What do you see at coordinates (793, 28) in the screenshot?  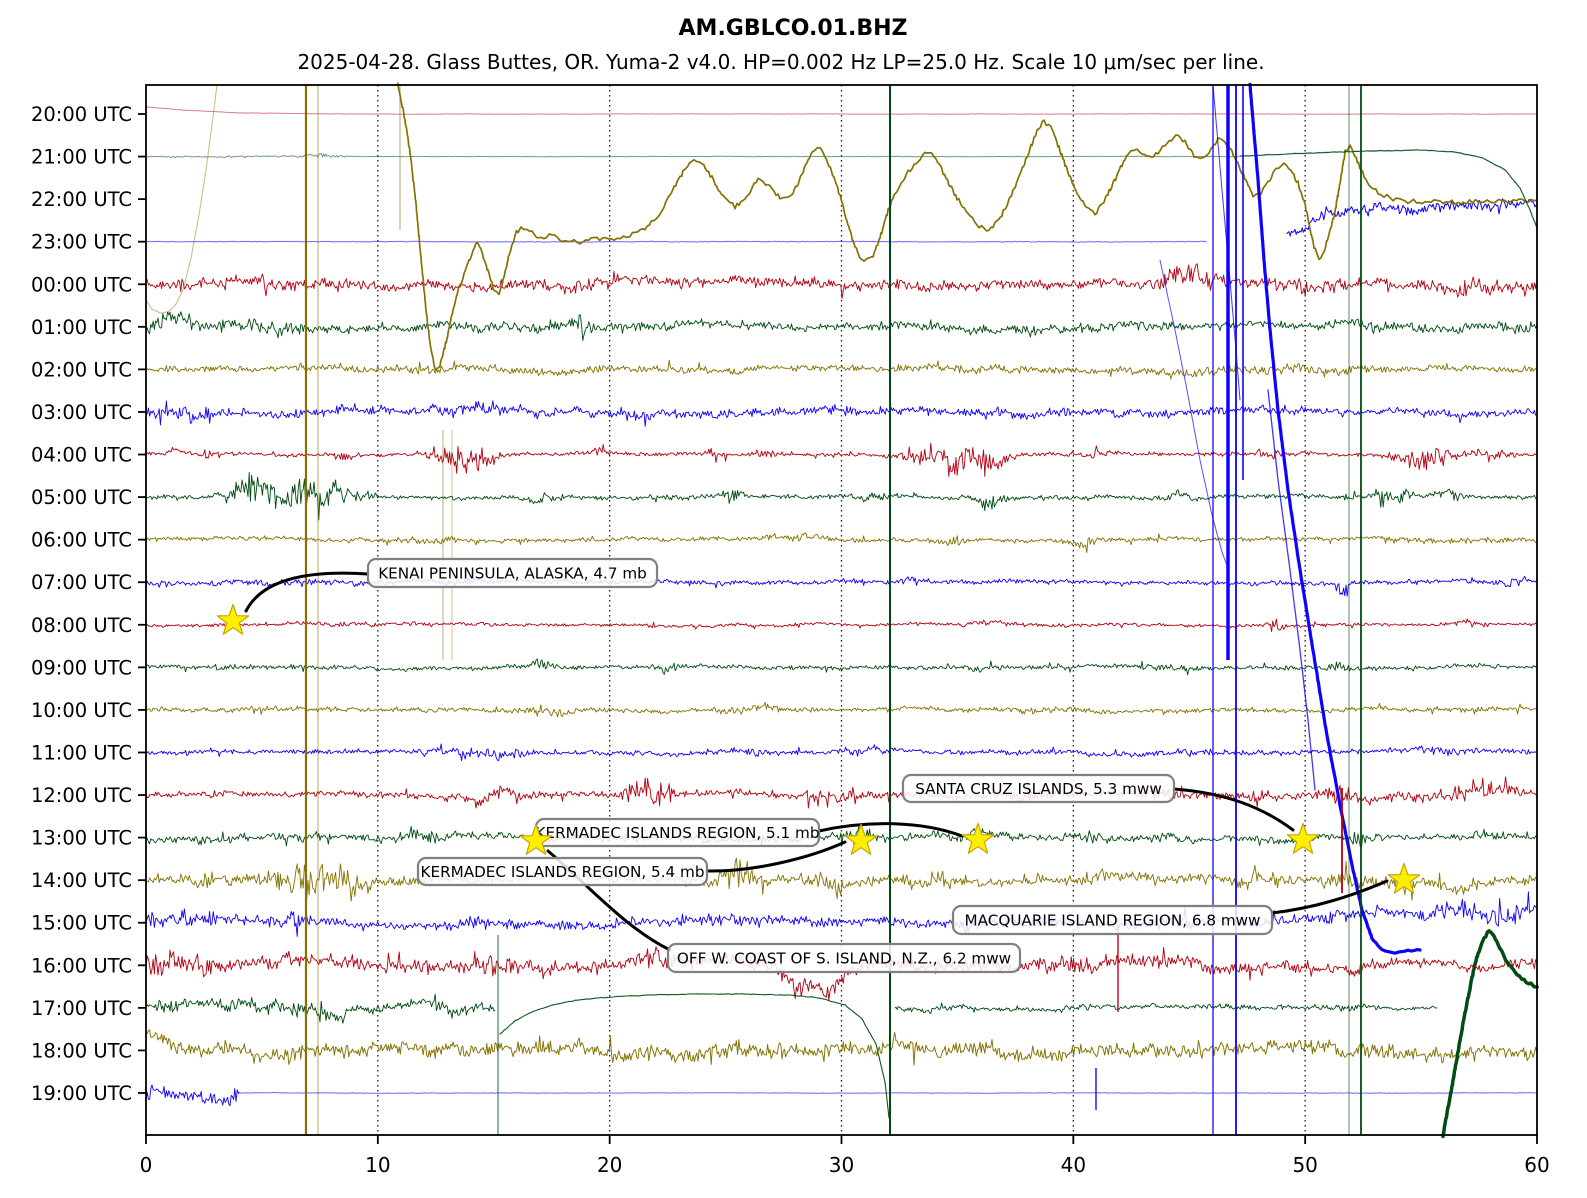 I see `page-title: AM.GBLCO.01.BHZ` at bounding box center [793, 28].